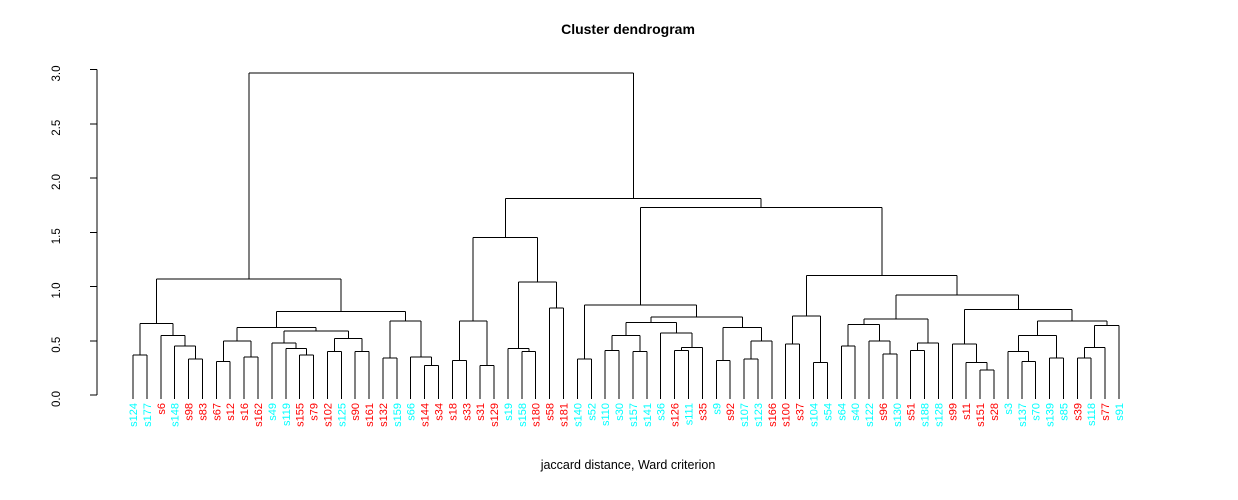 This screenshot has height=500, width=1238. Describe the element at coordinates (565, 415) in the screenshot. I see `svg-text: s181` at that location.